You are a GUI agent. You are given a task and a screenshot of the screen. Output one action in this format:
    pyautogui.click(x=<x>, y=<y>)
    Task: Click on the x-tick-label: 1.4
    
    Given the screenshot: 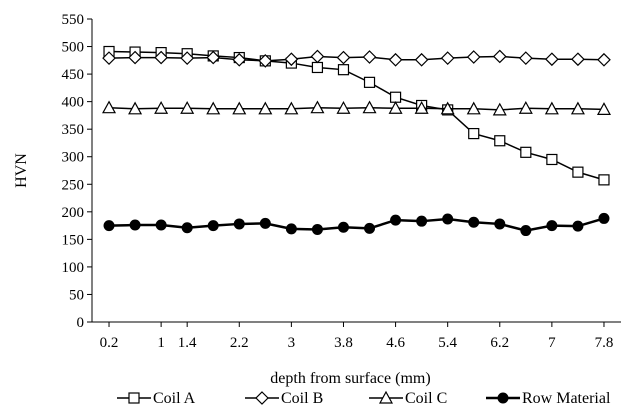 What is the action you would take?
    pyautogui.click(x=187, y=343)
    